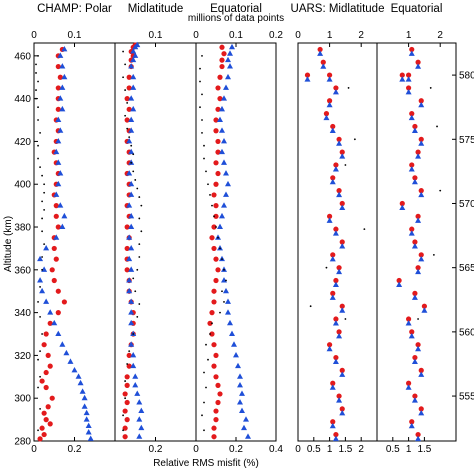 Image resolution: width=474 pixels, height=470 pixels. What do you see at coordinates (417, 9) in the screenshot?
I see `panel-title: Equatorial` at bounding box center [417, 9].